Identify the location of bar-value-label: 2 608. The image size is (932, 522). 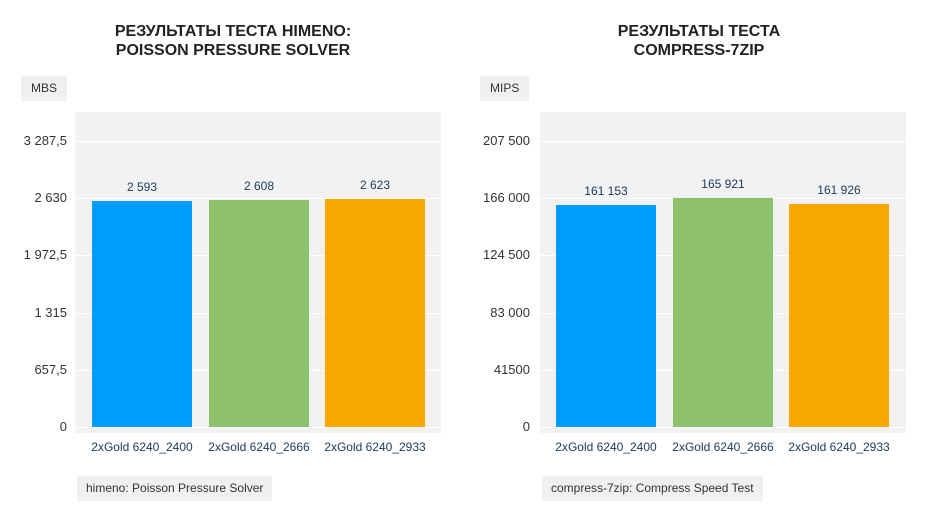
(259, 186).